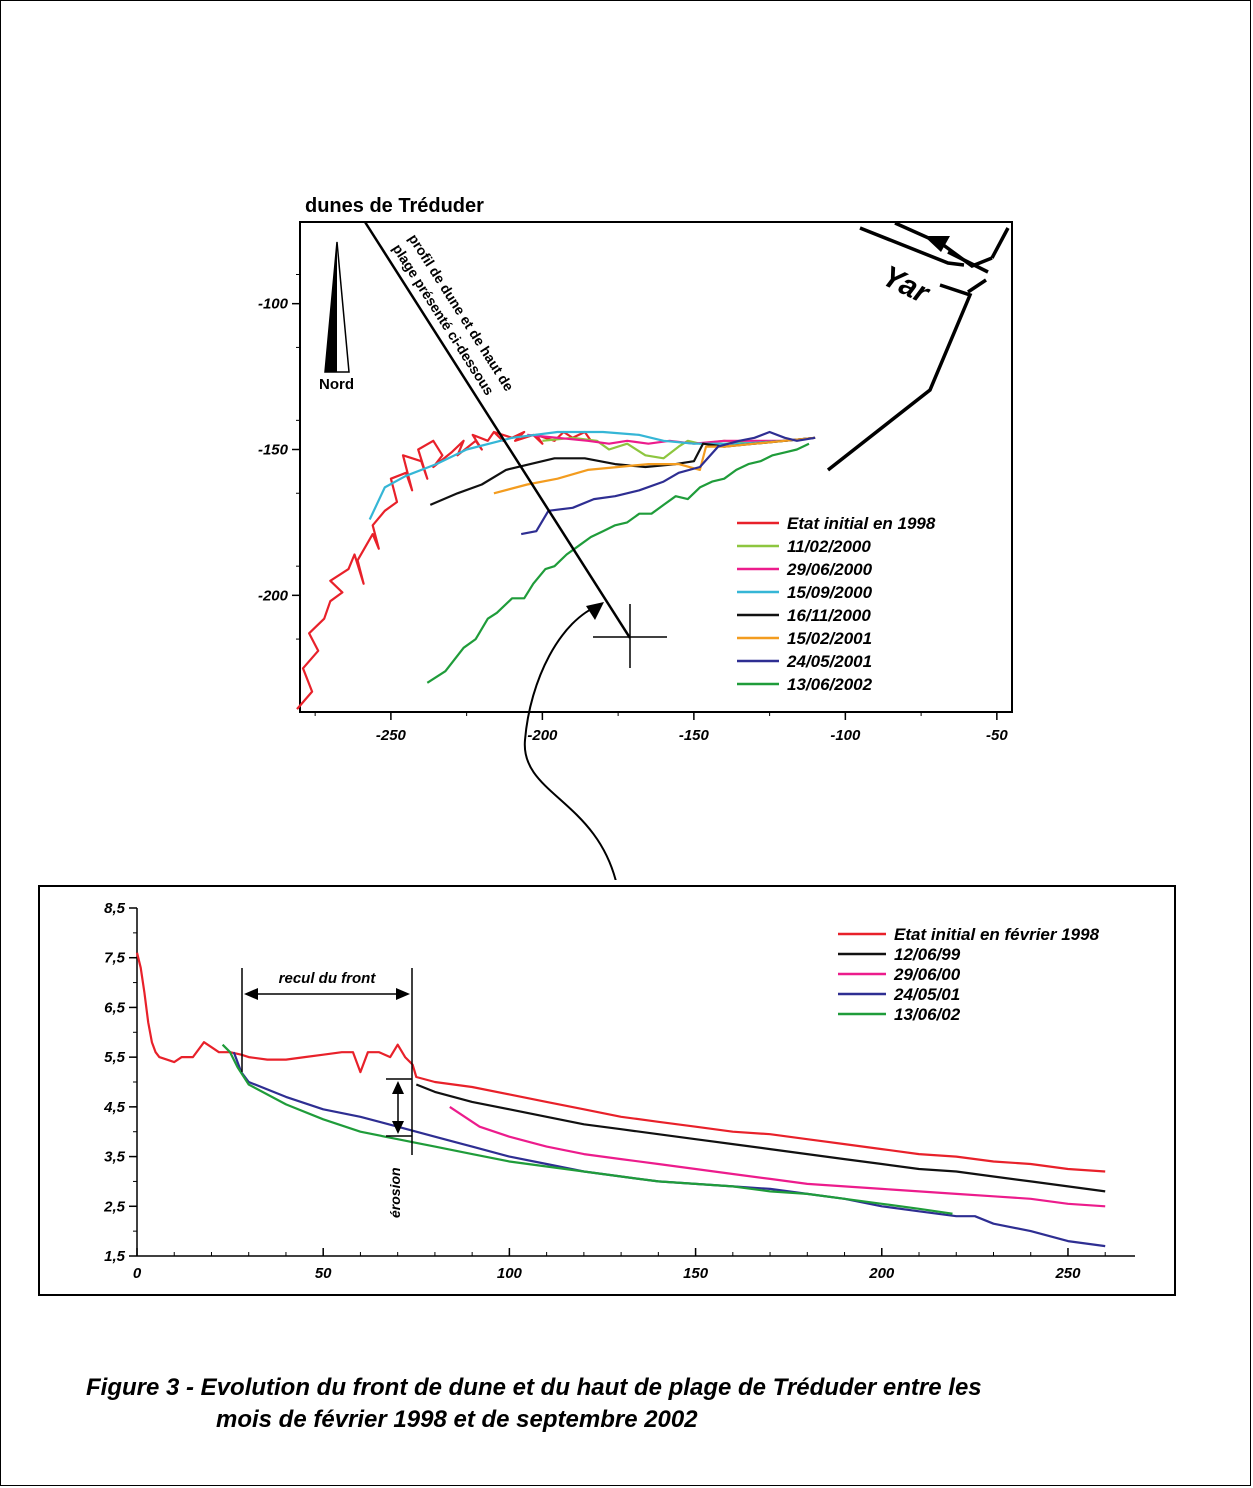 Image resolution: width=1253 pixels, height=1488 pixels. I want to click on profile-y-ticks: 1,5 2,5 3,5 4,5 5,5 6,5 7,5 8,5, so click(120, 1082).